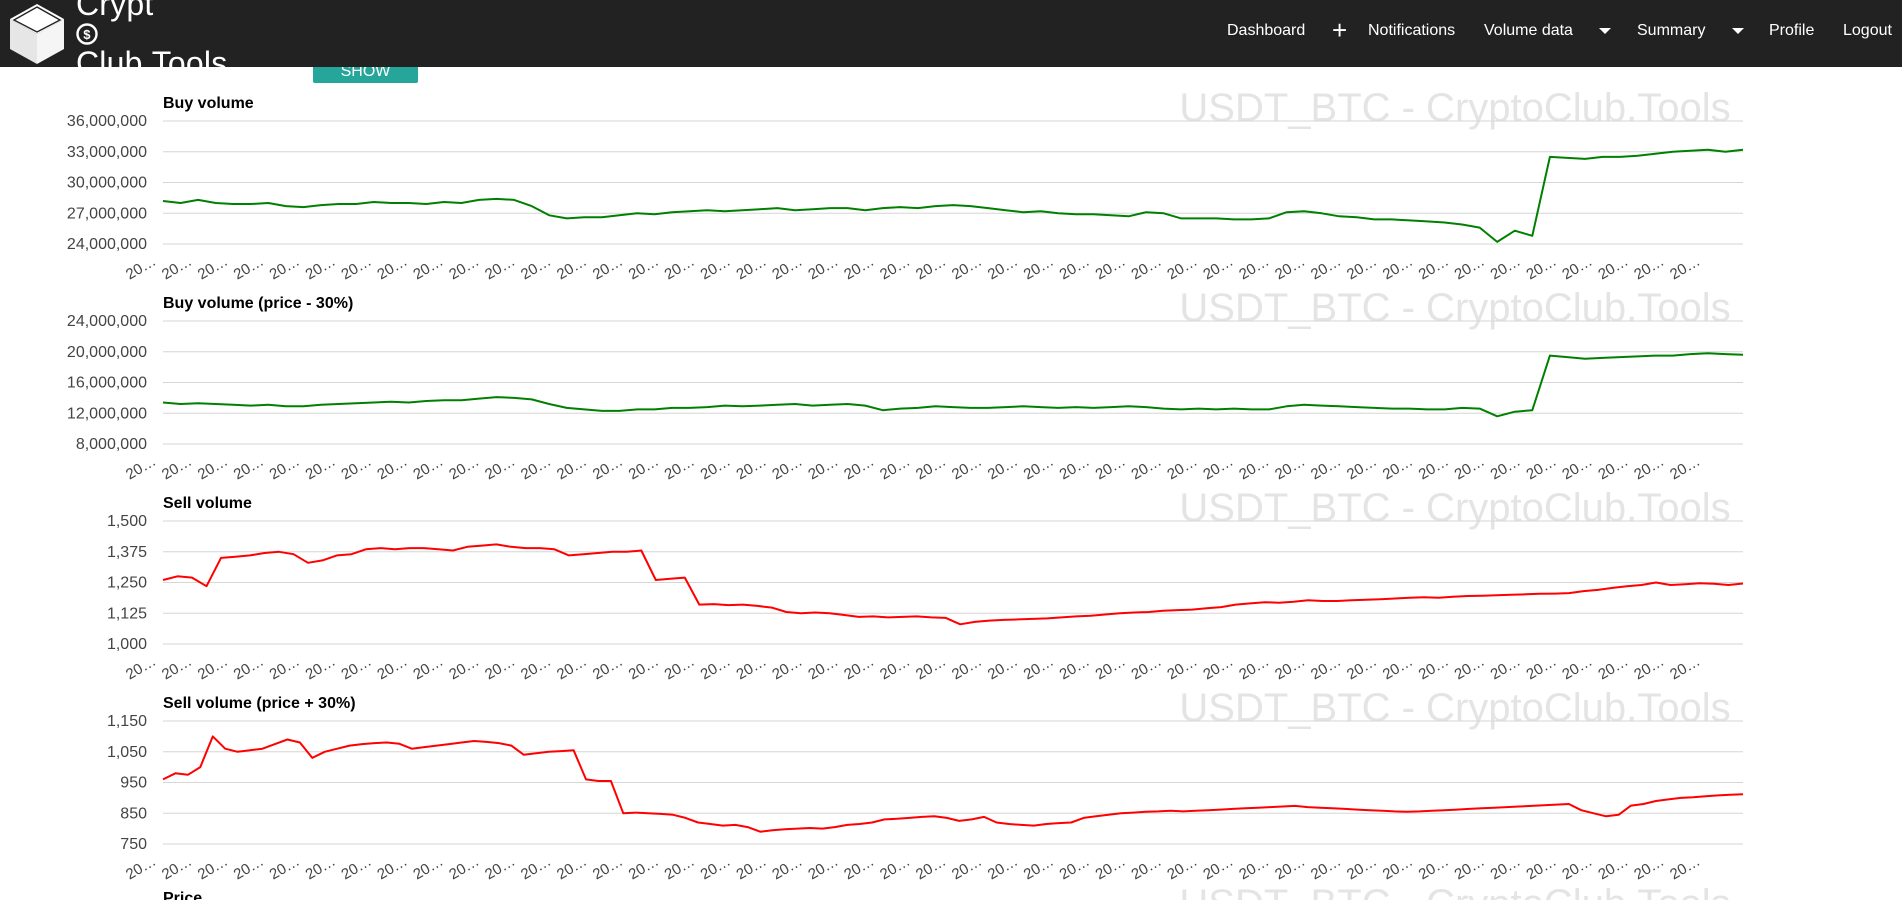 Image resolution: width=1902 pixels, height=900 pixels. I want to click on chart-price-partial: Price USDT_BTC - CryptoClub.Tools, so click(947, 891).